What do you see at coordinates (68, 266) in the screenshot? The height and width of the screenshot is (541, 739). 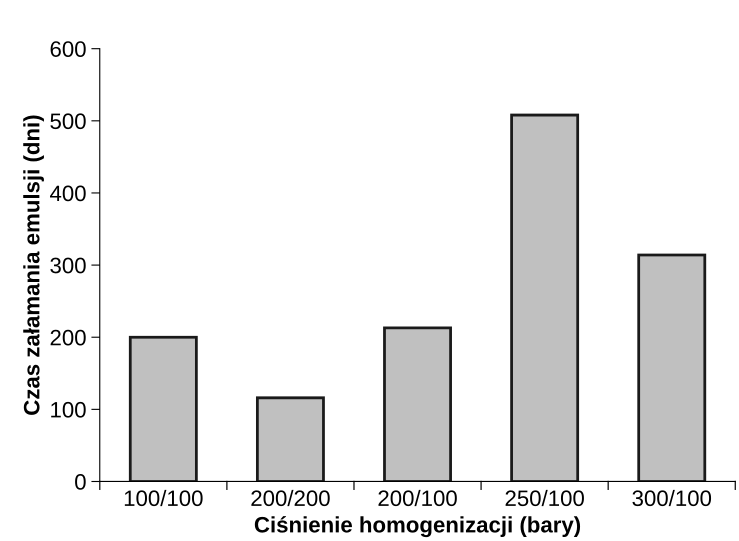 I see `y-tick-label: 300` at bounding box center [68, 266].